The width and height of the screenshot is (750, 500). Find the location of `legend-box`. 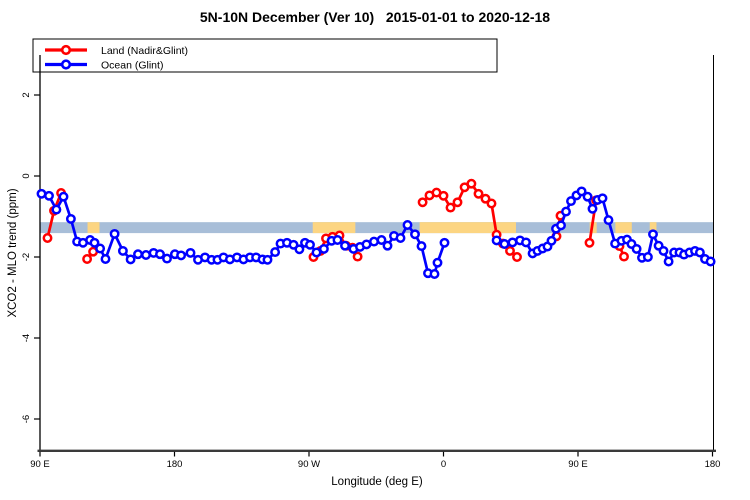

legend-box is located at coordinates (265, 55).